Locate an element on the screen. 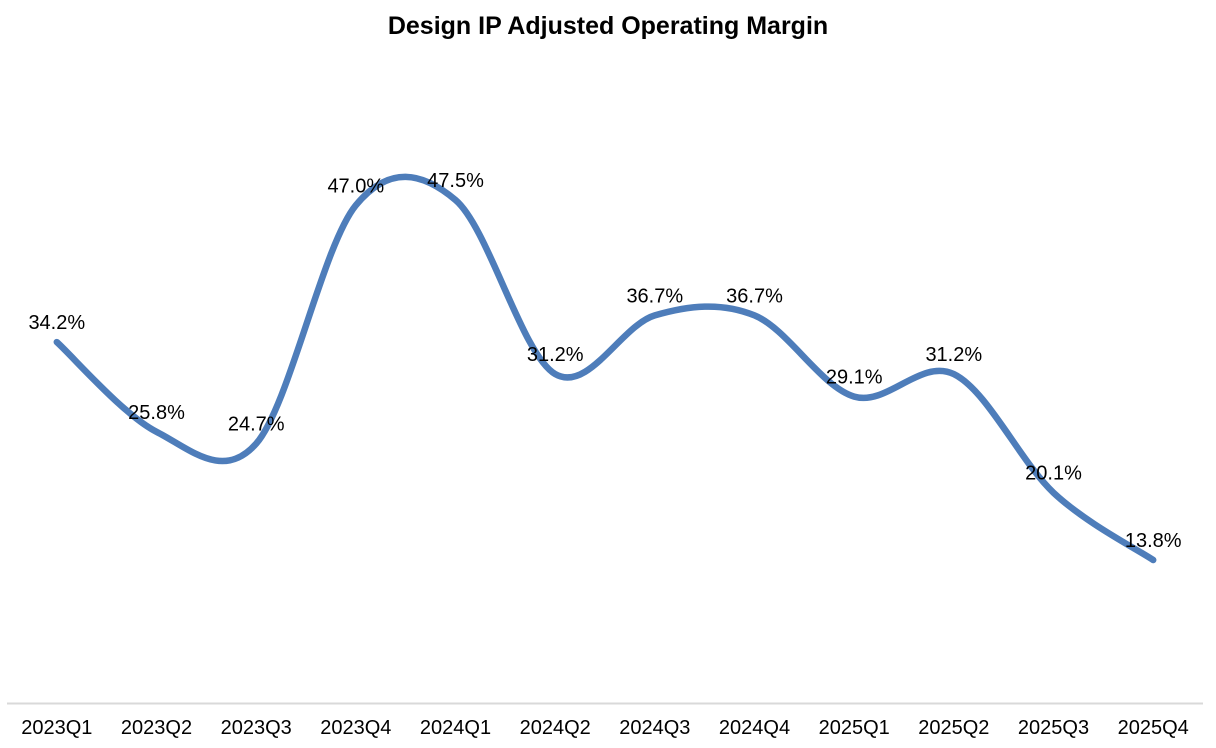  x-axis-label: 2025Q2 is located at coordinates (953, 728).